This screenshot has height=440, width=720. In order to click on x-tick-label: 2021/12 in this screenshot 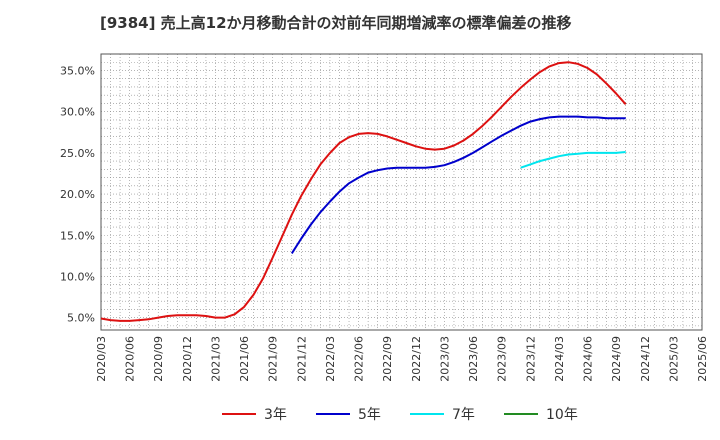, I will do `click(301, 359)`.